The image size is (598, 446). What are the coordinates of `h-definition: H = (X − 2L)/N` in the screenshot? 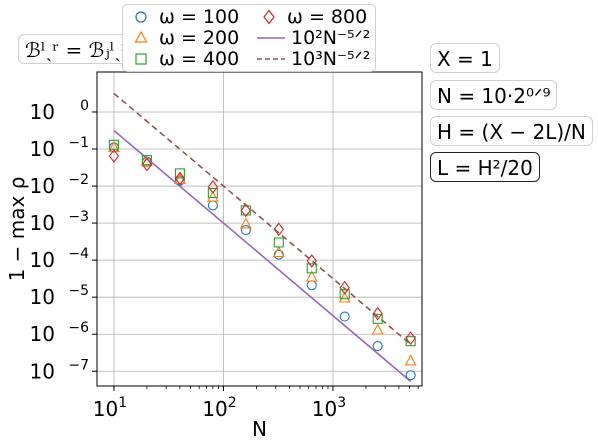 It's located at (511, 131).